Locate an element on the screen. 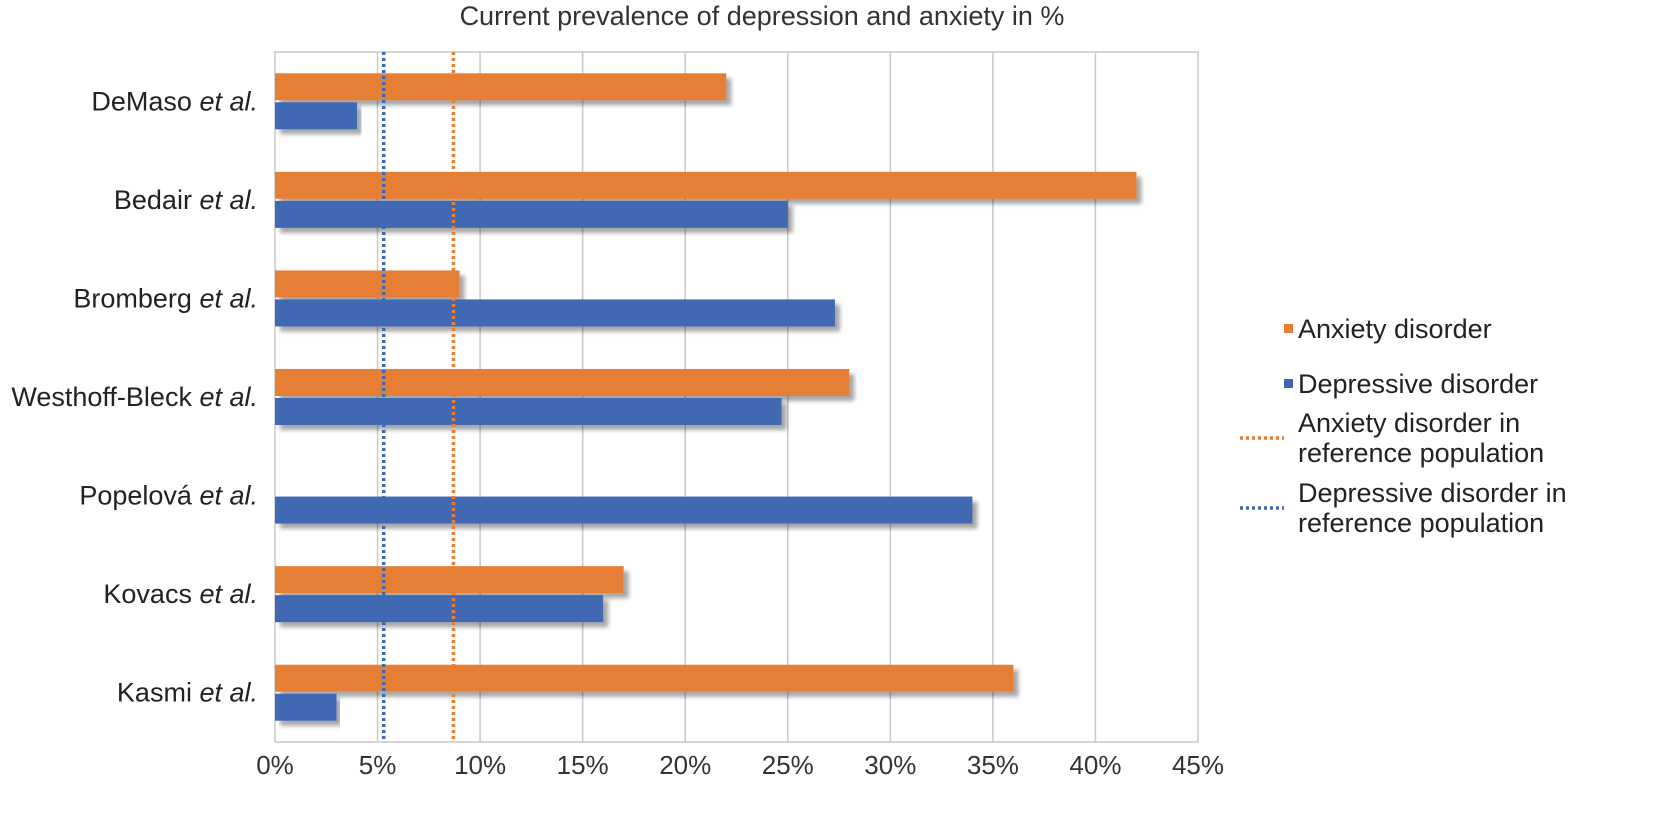  legend-label: Depressive disorder is located at coordinates (1418, 384).